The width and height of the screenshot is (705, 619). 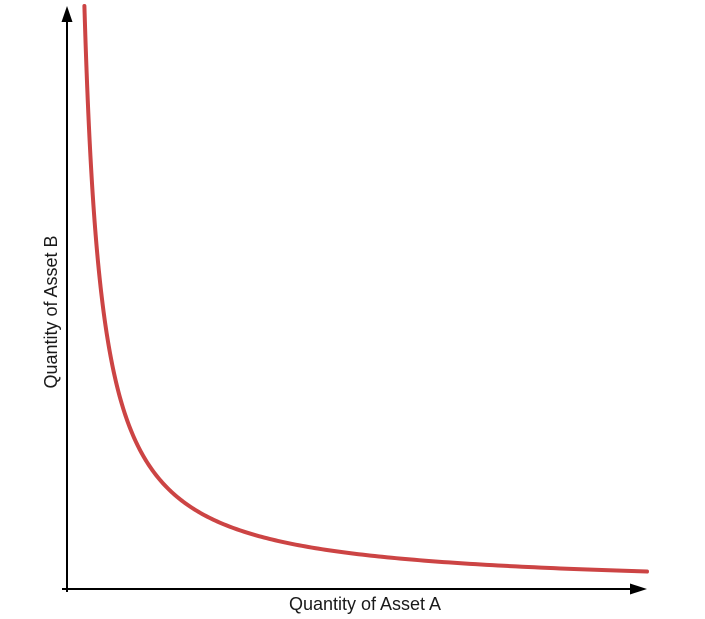 What do you see at coordinates (51, 311) in the screenshot?
I see `y-axis-label: Quantity of Asset B` at bounding box center [51, 311].